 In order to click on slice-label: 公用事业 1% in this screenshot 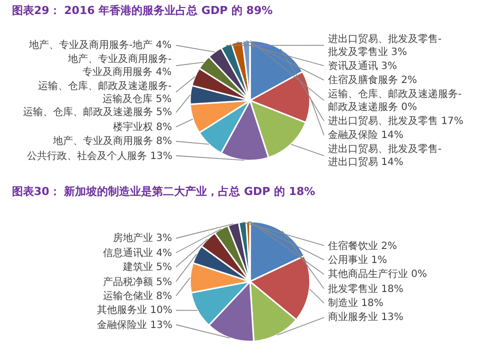, I will do `click(358, 260)`.